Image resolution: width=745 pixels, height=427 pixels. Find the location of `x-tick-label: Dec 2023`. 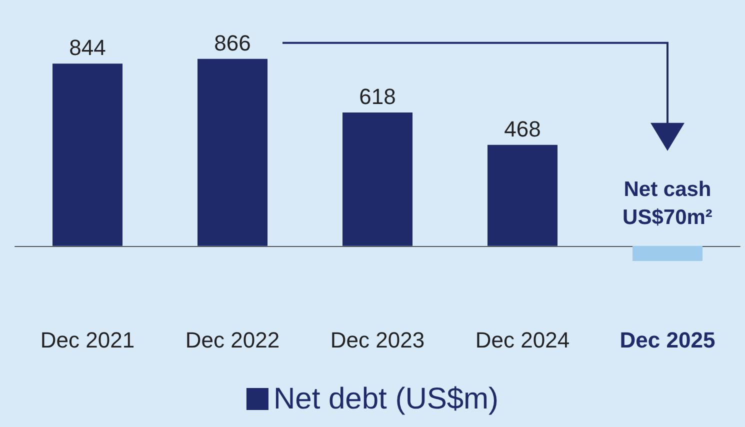

x-tick-label: Dec 2023 is located at coordinates (377, 340).